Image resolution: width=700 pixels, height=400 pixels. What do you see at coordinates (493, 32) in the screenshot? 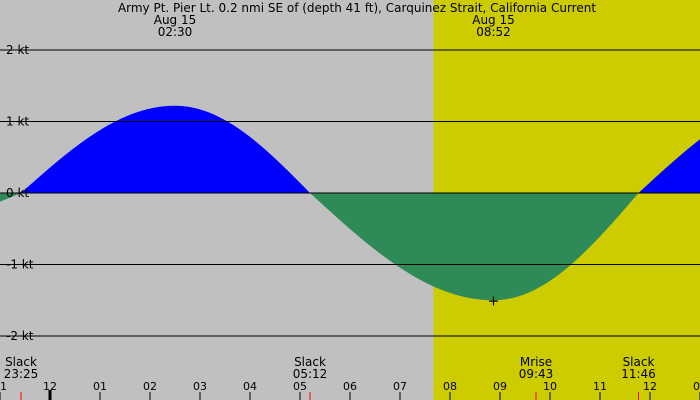
I see `top-event-time: 08:52` at bounding box center [493, 32].